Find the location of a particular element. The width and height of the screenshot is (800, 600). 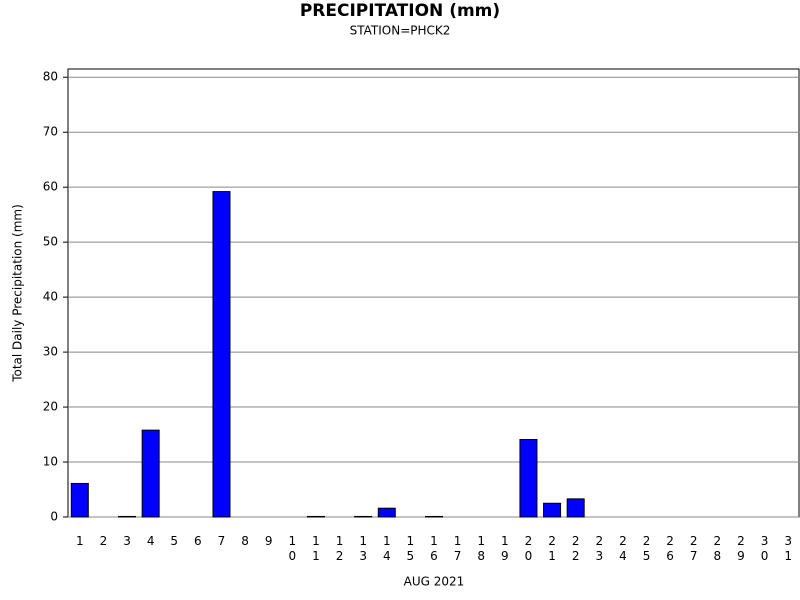

chart-subtitle: STATION=PHCK2 is located at coordinates (400, 31).